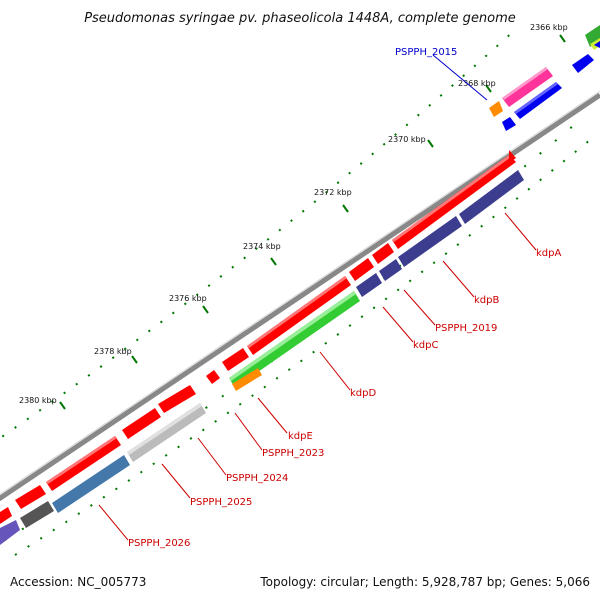 This screenshot has width=600, height=600. Describe the element at coordinates (188, 298) in the screenshot. I see `tick-label-2376: 2376 kbp` at that location.